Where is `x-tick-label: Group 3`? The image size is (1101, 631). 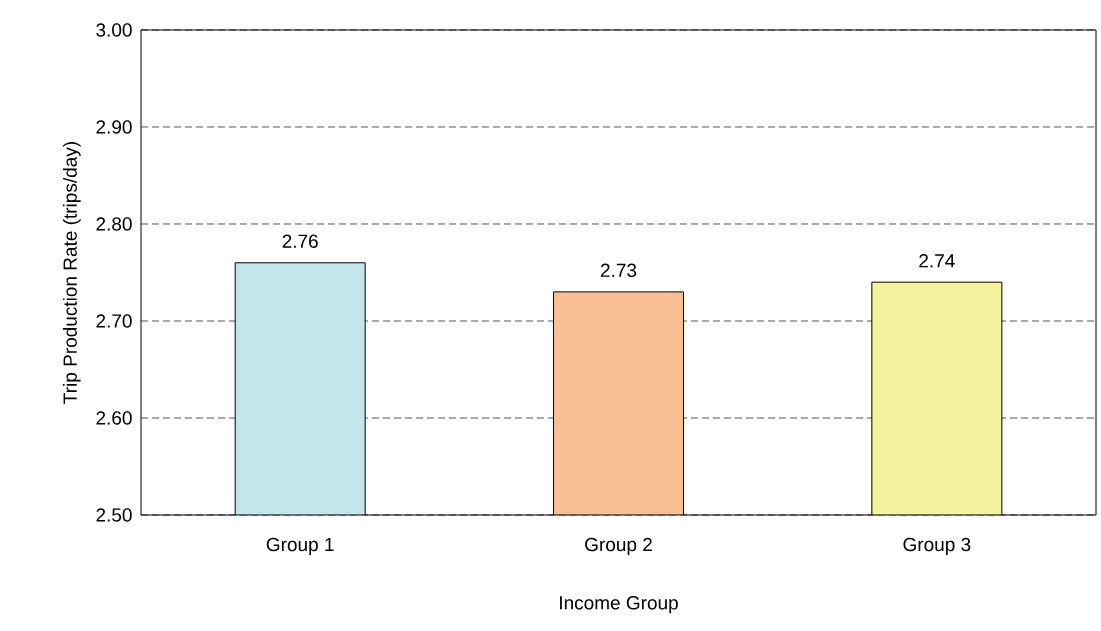
x-tick-label: Group 3 is located at coordinates (937, 546).